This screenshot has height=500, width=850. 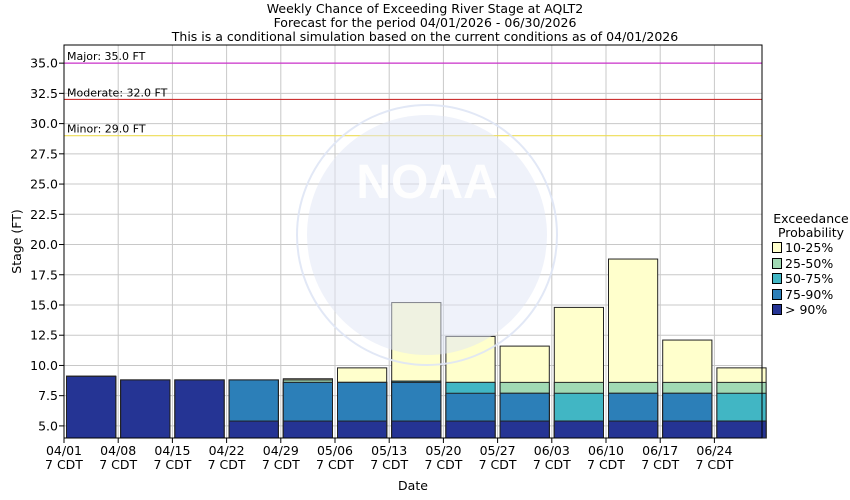 What do you see at coordinates (44, 184) in the screenshot?
I see `y-tick-label: 25.0` at bounding box center [44, 184].